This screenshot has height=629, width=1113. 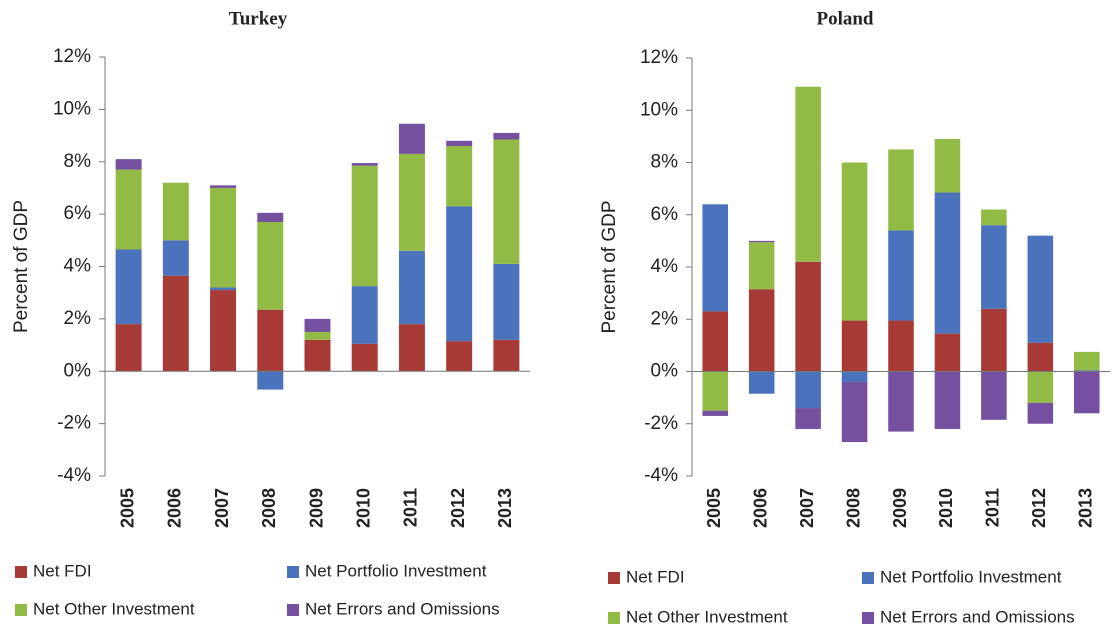 What do you see at coordinates (78, 213) in the screenshot?
I see `y-tick-label: 6%` at bounding box center [78, 213].